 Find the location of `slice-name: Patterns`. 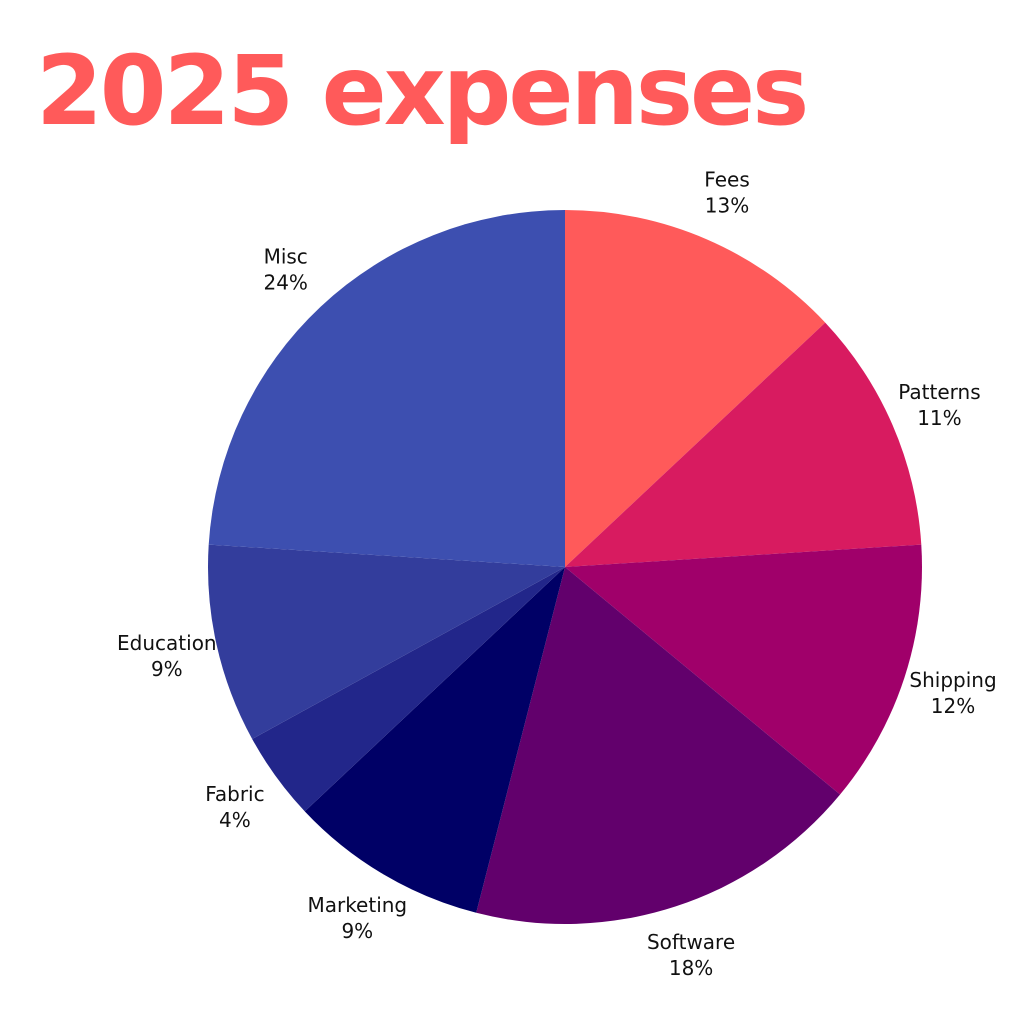

slice-name: Patterns is located at coordinates (939, 392).